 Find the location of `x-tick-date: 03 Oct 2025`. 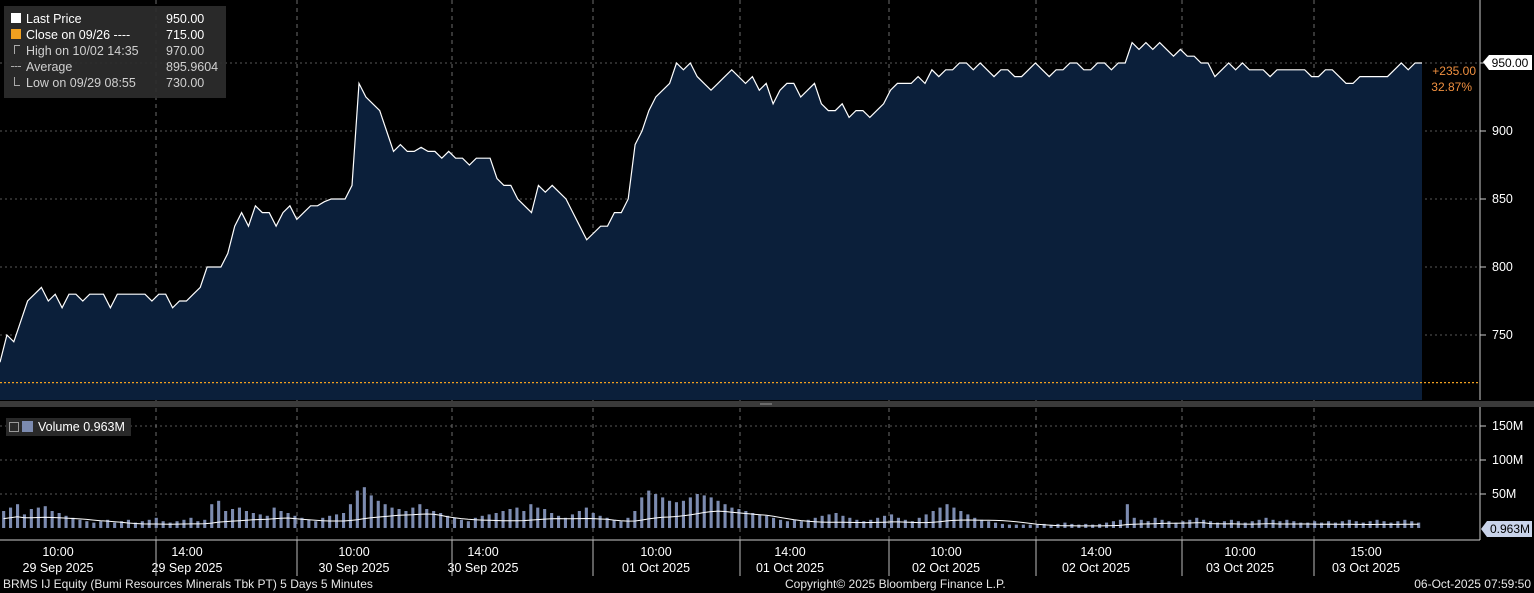

x-tick-date: 03 Oct 2025 is located at coordinates (1240, 568).